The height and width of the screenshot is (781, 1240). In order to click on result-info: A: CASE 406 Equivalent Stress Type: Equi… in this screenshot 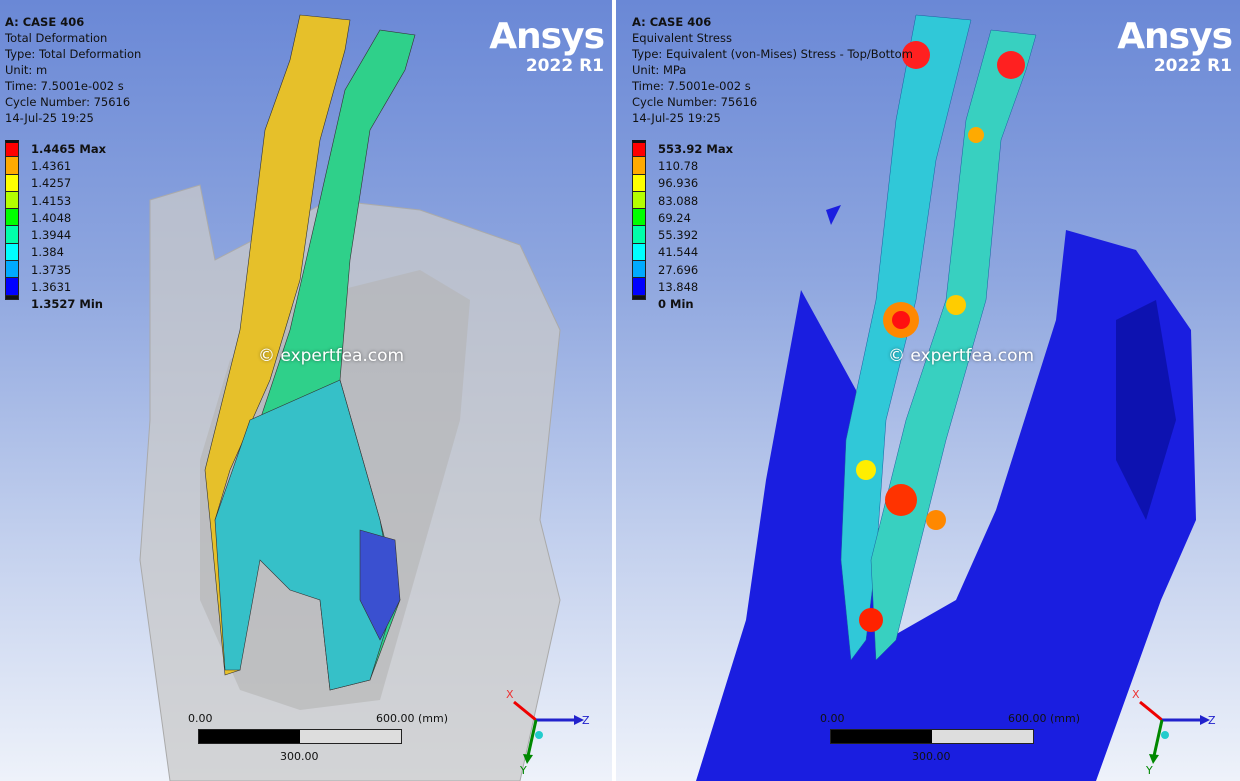, I will do `click(772, 70)`.